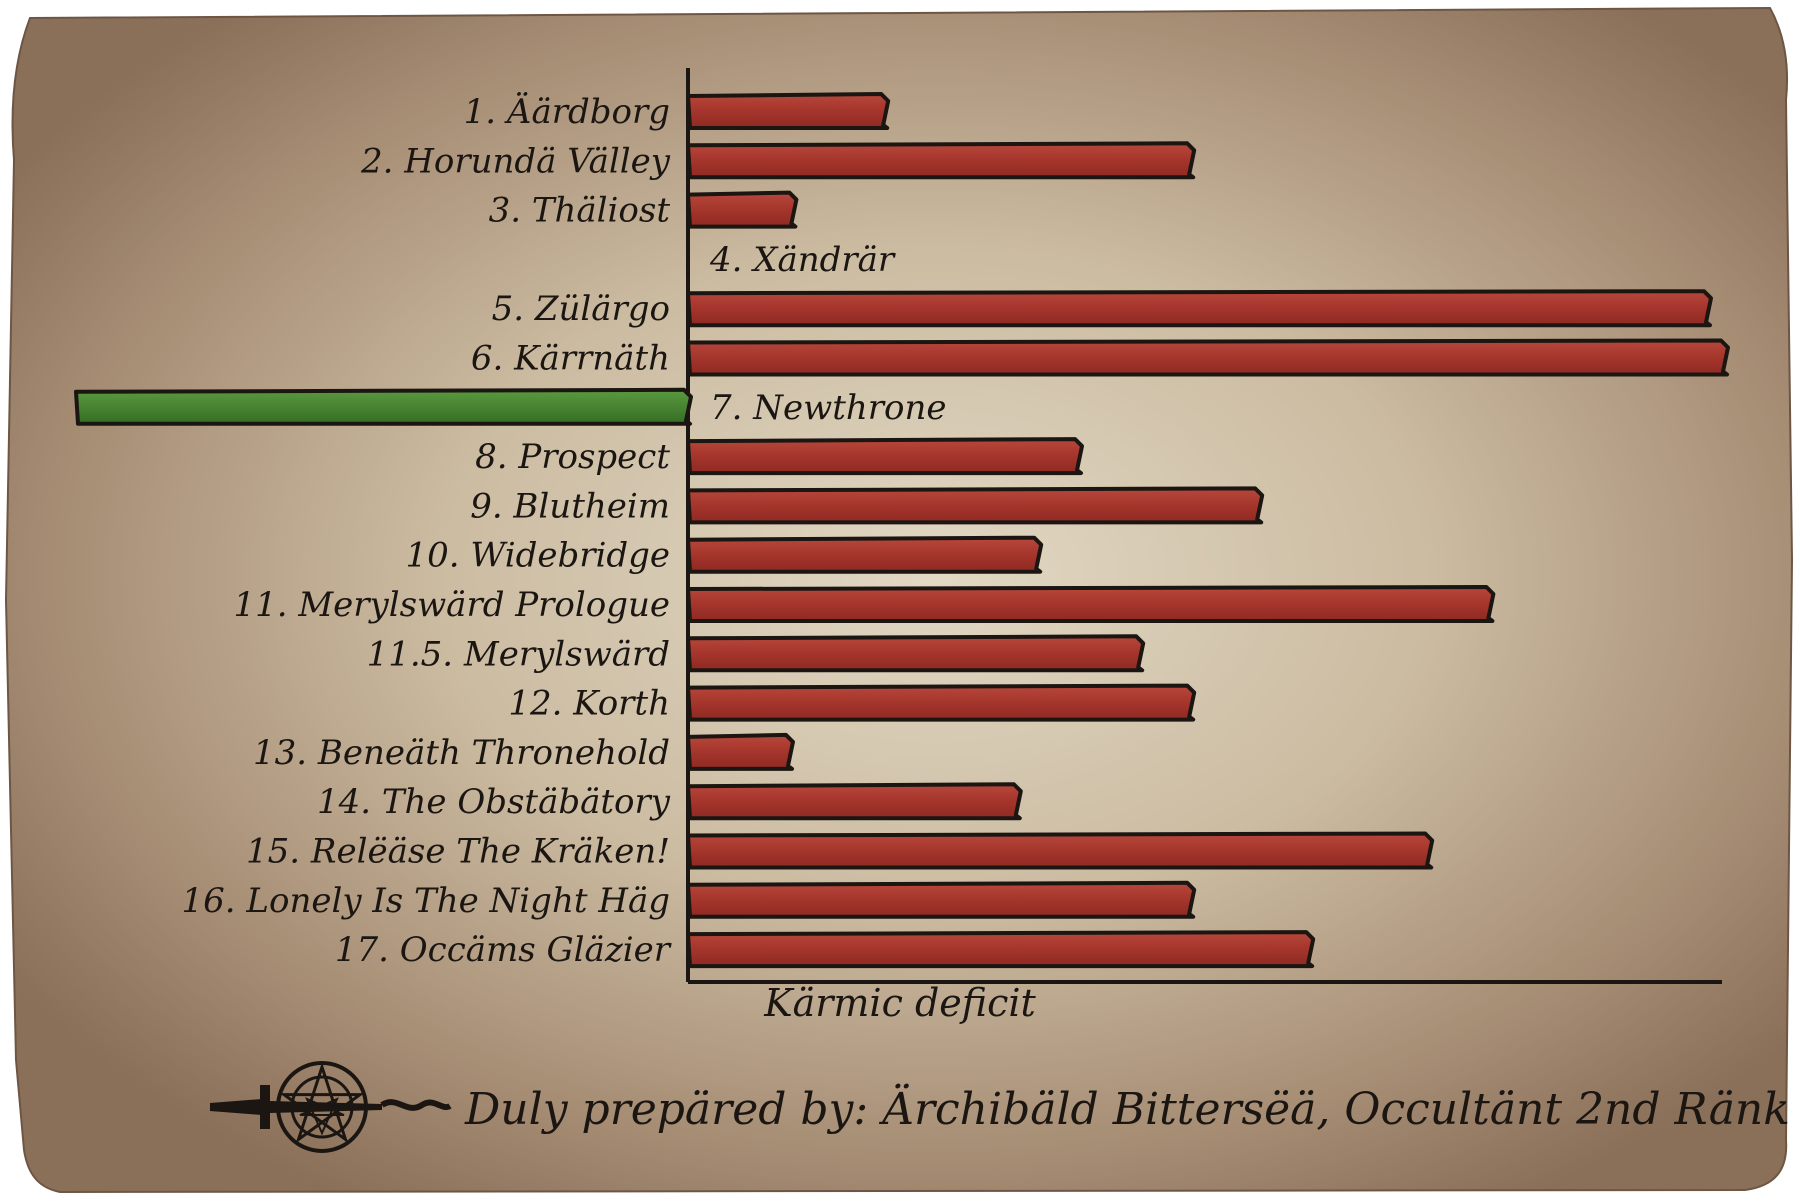 The image size is (1800, 1204). Describe the element at coordinates (589, 704) in the screenshot. I see `category-label-13: 12. Korth` at that location.